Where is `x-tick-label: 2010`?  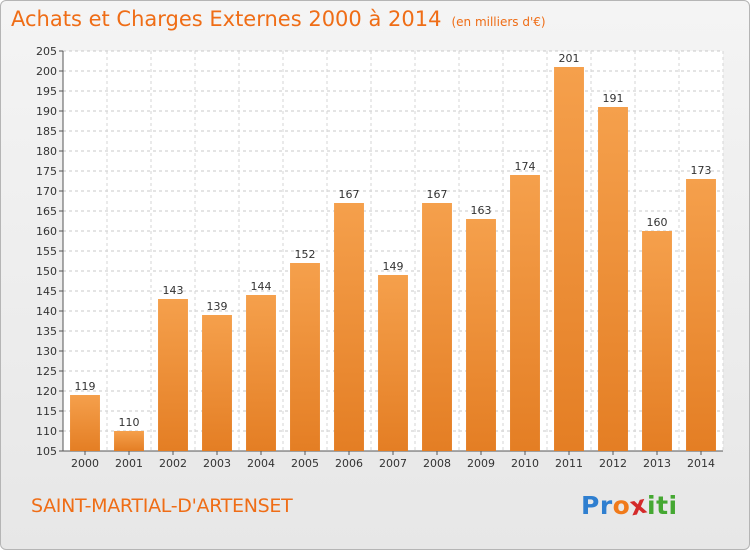
x-tick-label: 2010 is located at coordinates (525, 463).